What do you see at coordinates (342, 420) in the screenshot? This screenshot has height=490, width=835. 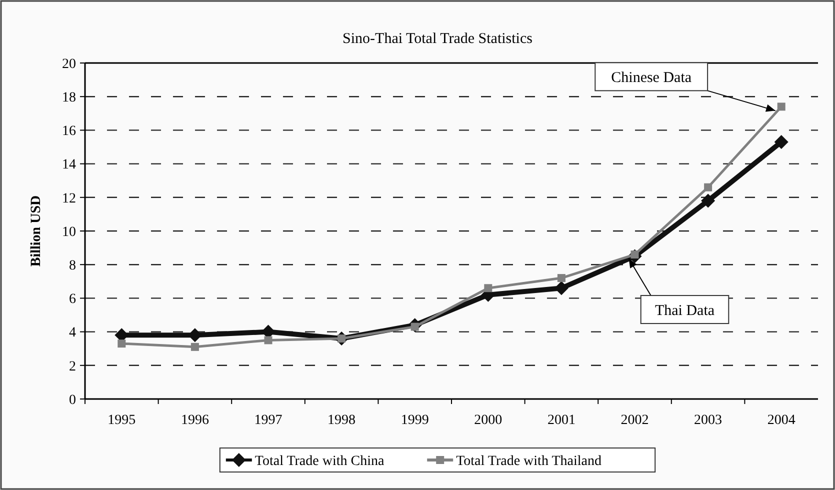 I see `x-tick-label: 1998` at bounding box center [342, 420].